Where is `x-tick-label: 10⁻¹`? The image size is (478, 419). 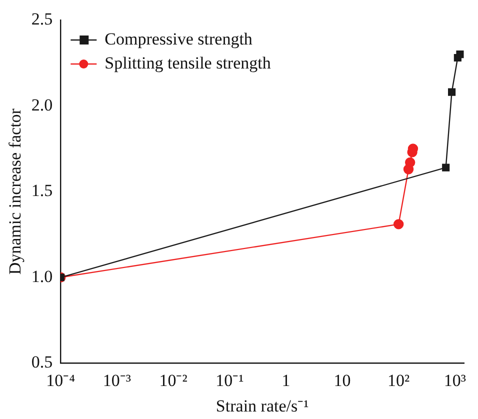 x-tick-label: 10⁻¹ is located at coordinates (230, 380).